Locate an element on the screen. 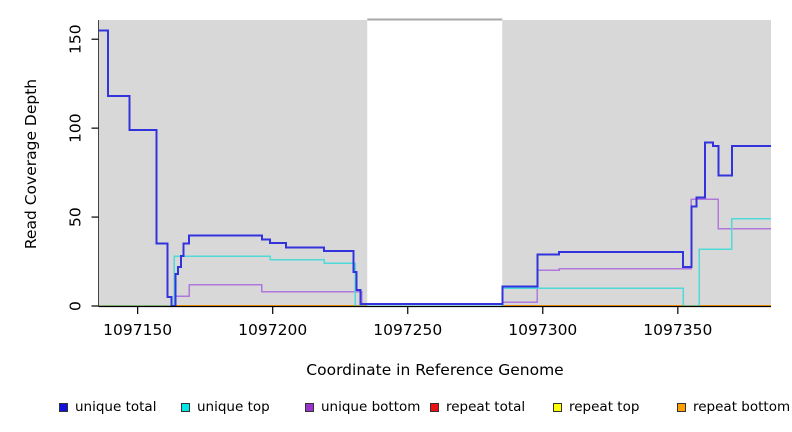  legend-swatch-unique-bottom is located at coordinates (309, 407).